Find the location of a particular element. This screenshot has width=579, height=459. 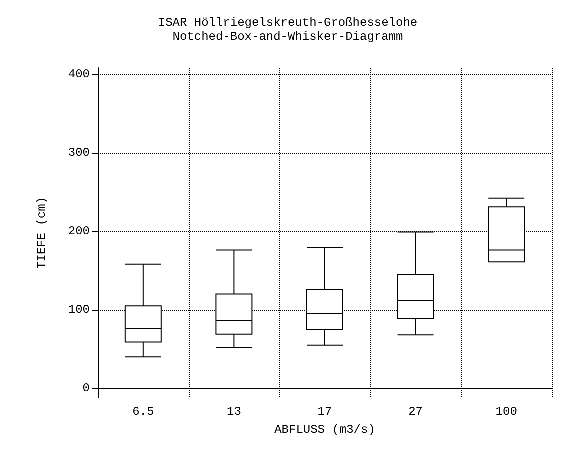

y-tick-label: 300 is located at coordinates (79, 153).